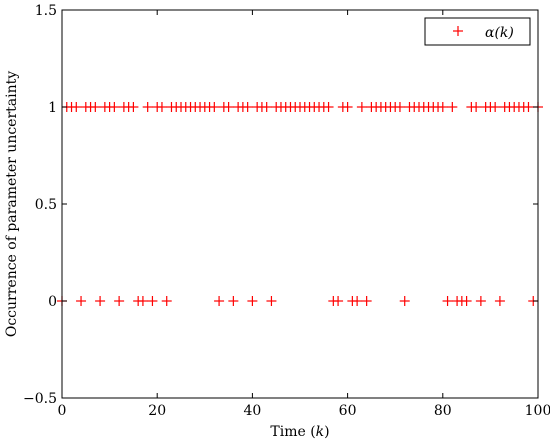  What do you see at coordinates (40, 399) in the screenshot?
I see `y-tick-label: −0.5` at bounding box center [40, 399].